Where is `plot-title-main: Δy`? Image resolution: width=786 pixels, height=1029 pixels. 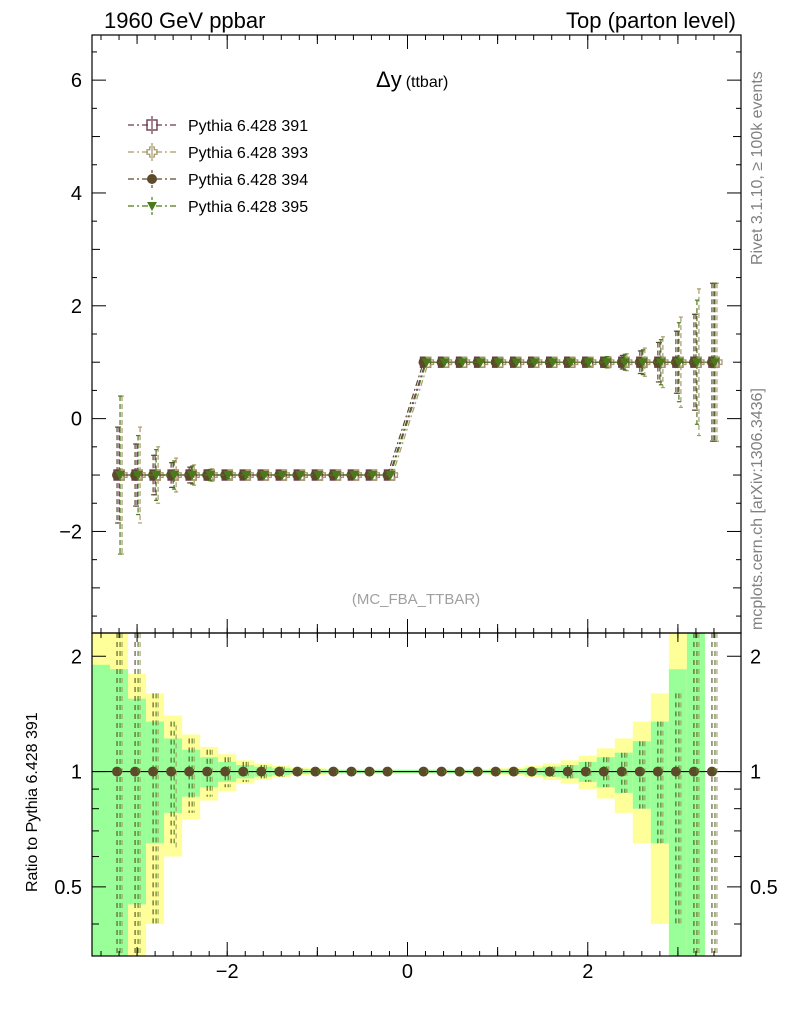
plot-title-main: Δy is located at coordinates (389, 79).